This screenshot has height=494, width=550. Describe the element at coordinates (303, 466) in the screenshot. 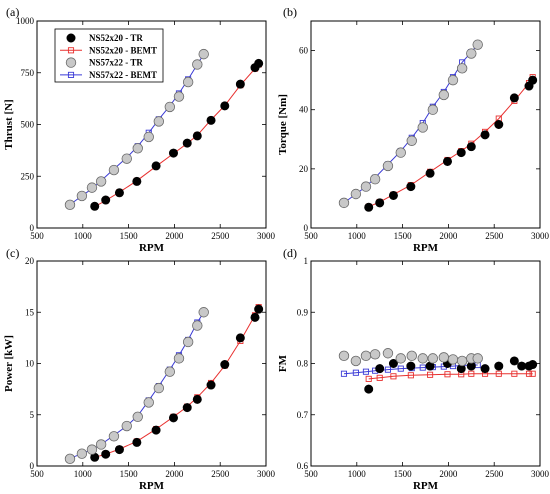

I see `y-tick-label: 0.6` at that location.